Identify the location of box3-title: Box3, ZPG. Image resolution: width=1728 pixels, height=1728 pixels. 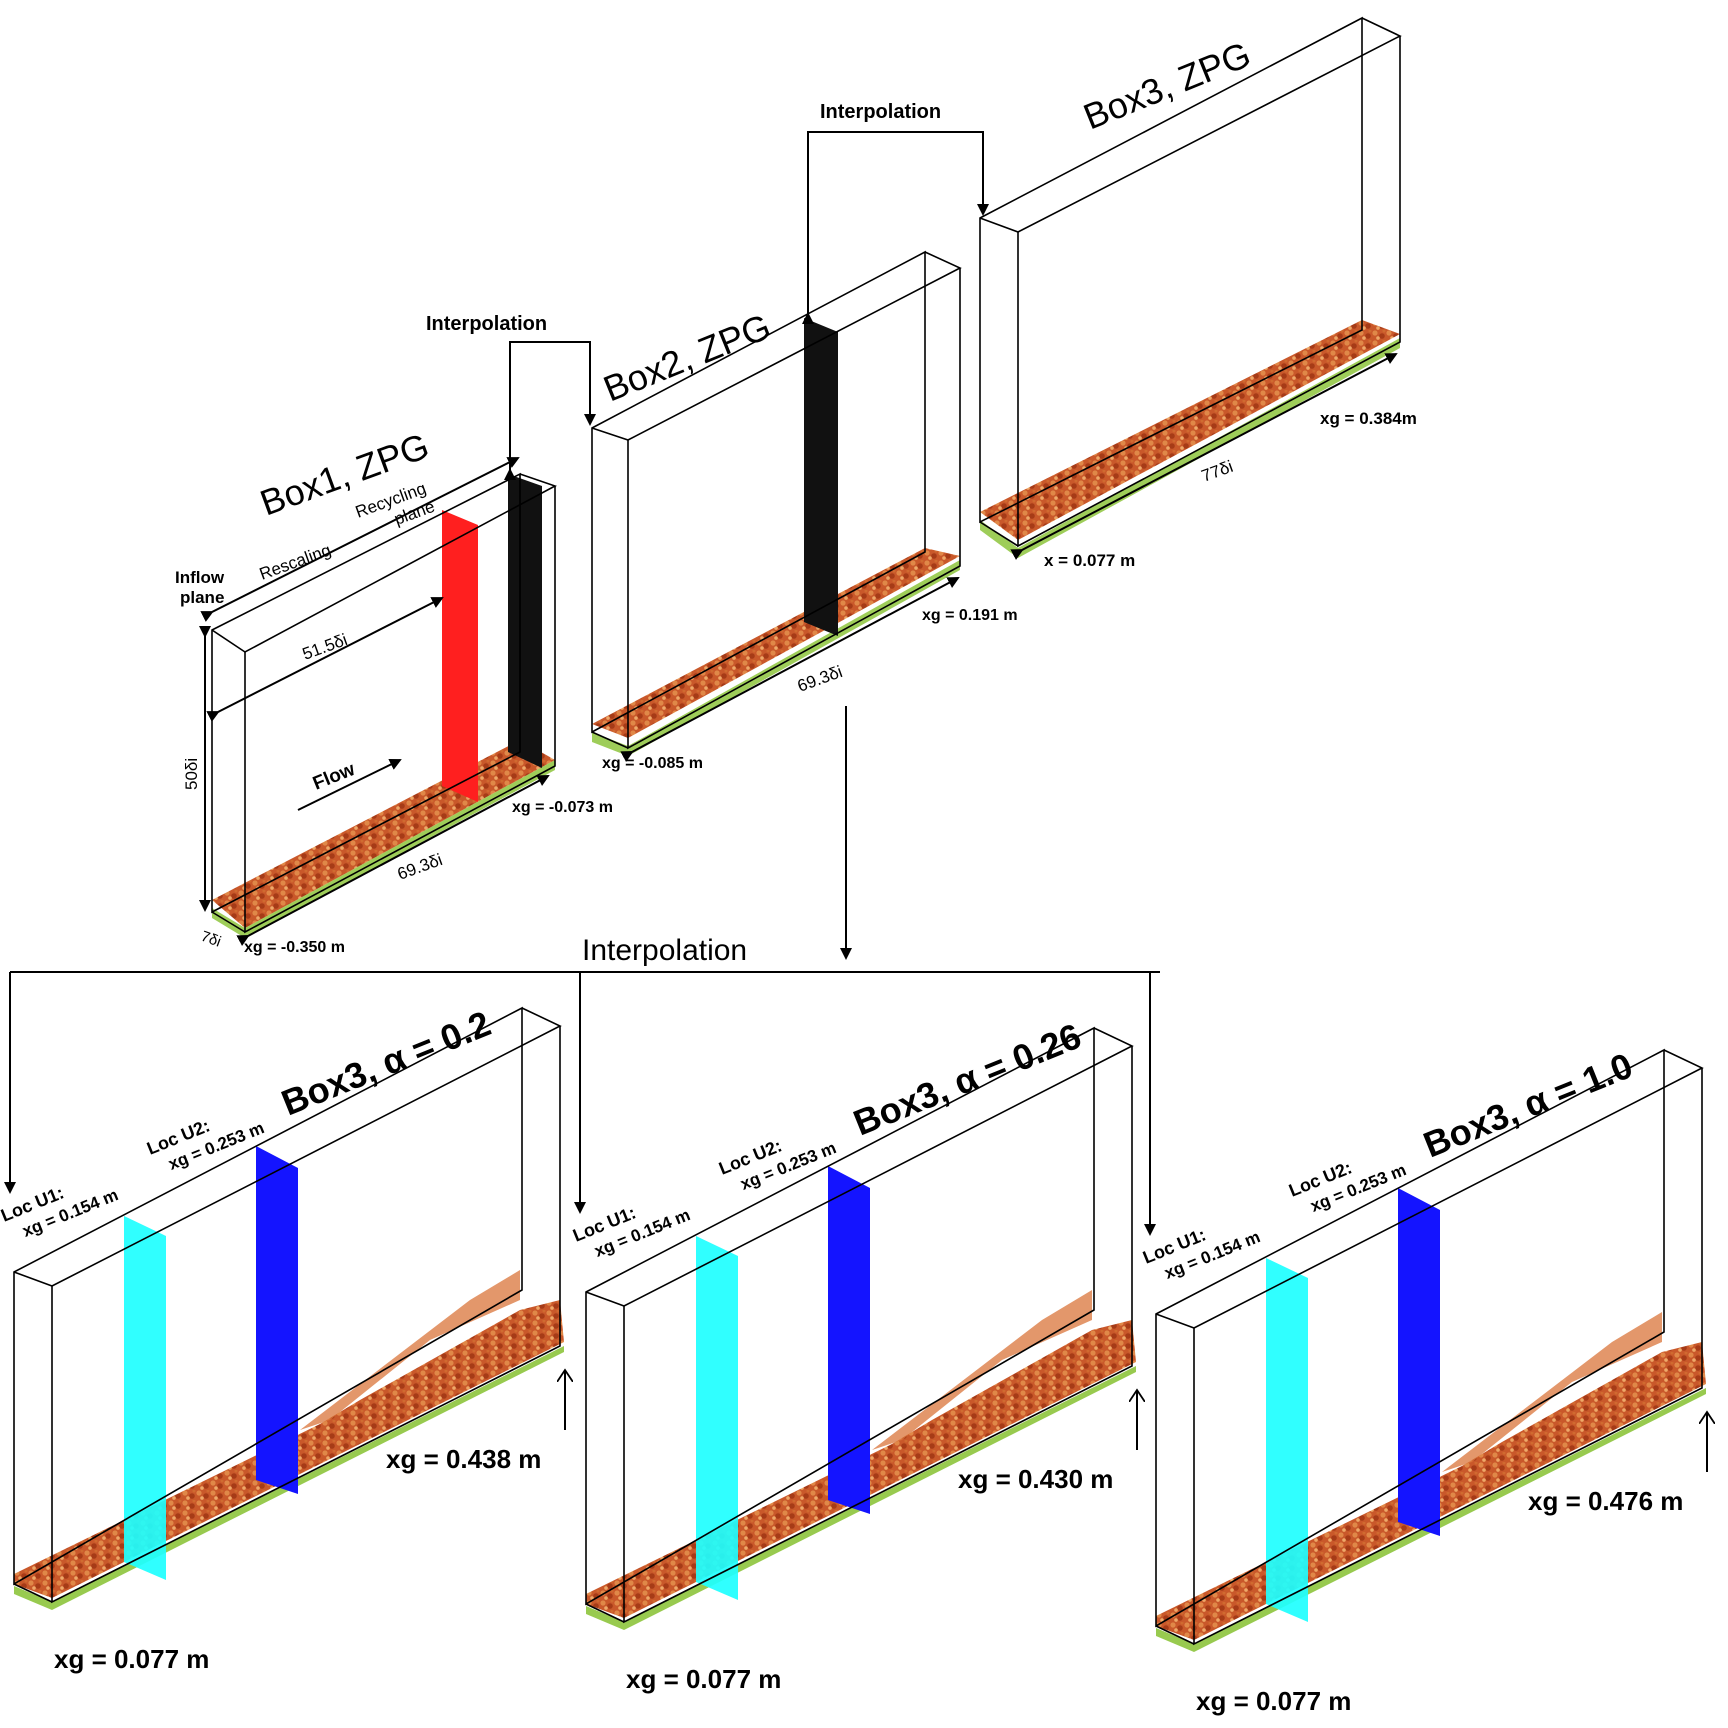
(1167, 85).